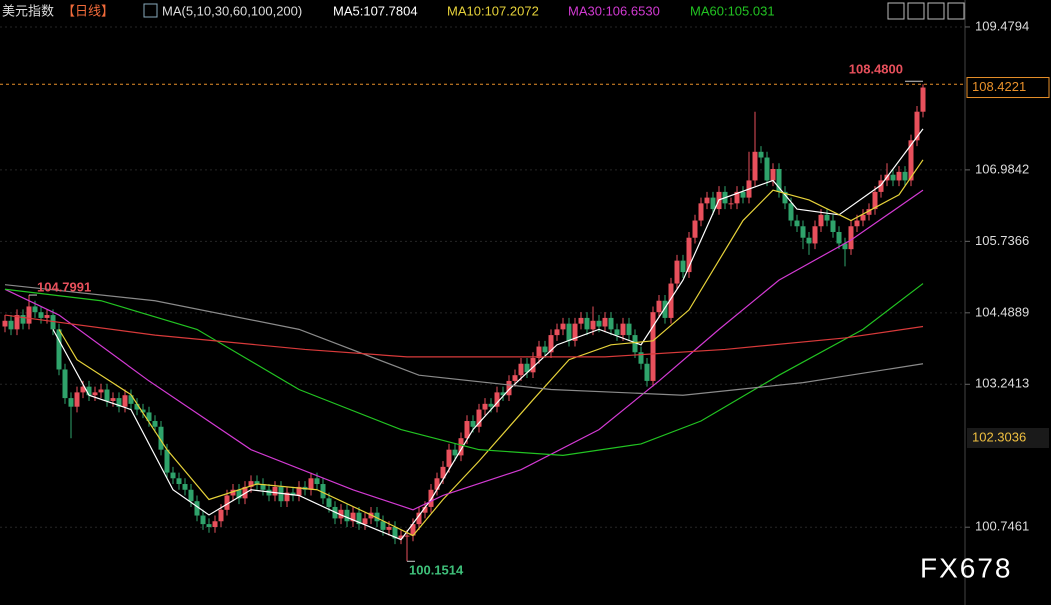 This screenshot has width=1051, height=605. What do you see at coordinates (232, 10) in the screenshot?
I see `ma-label: MA(5,10,30,60,100,200)` at bounding box center [232, 10].